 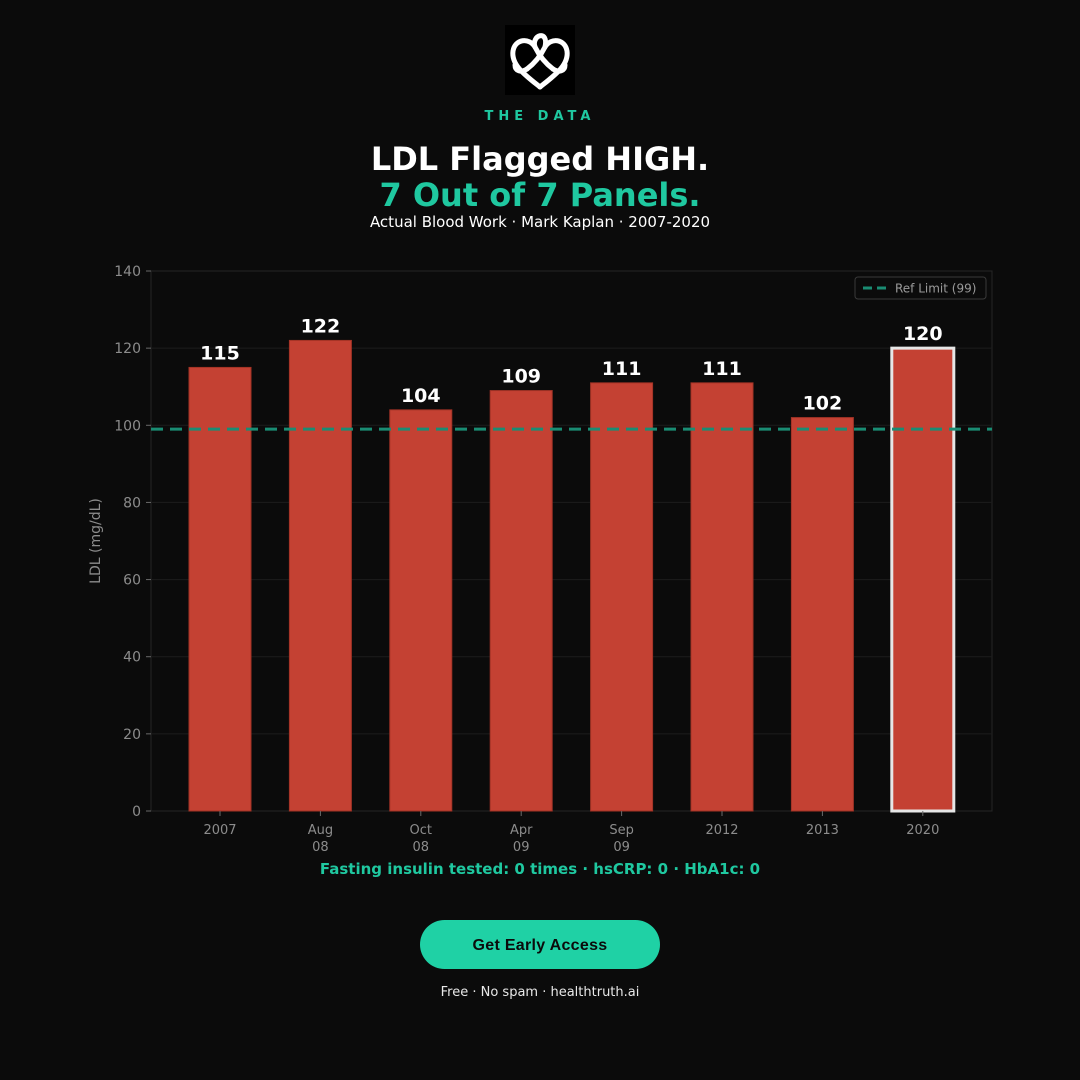 What do you see at coordinates (621, 830) in the screenshot?
I see `x-tick-label: Sep` at bounding box center [621, 830].